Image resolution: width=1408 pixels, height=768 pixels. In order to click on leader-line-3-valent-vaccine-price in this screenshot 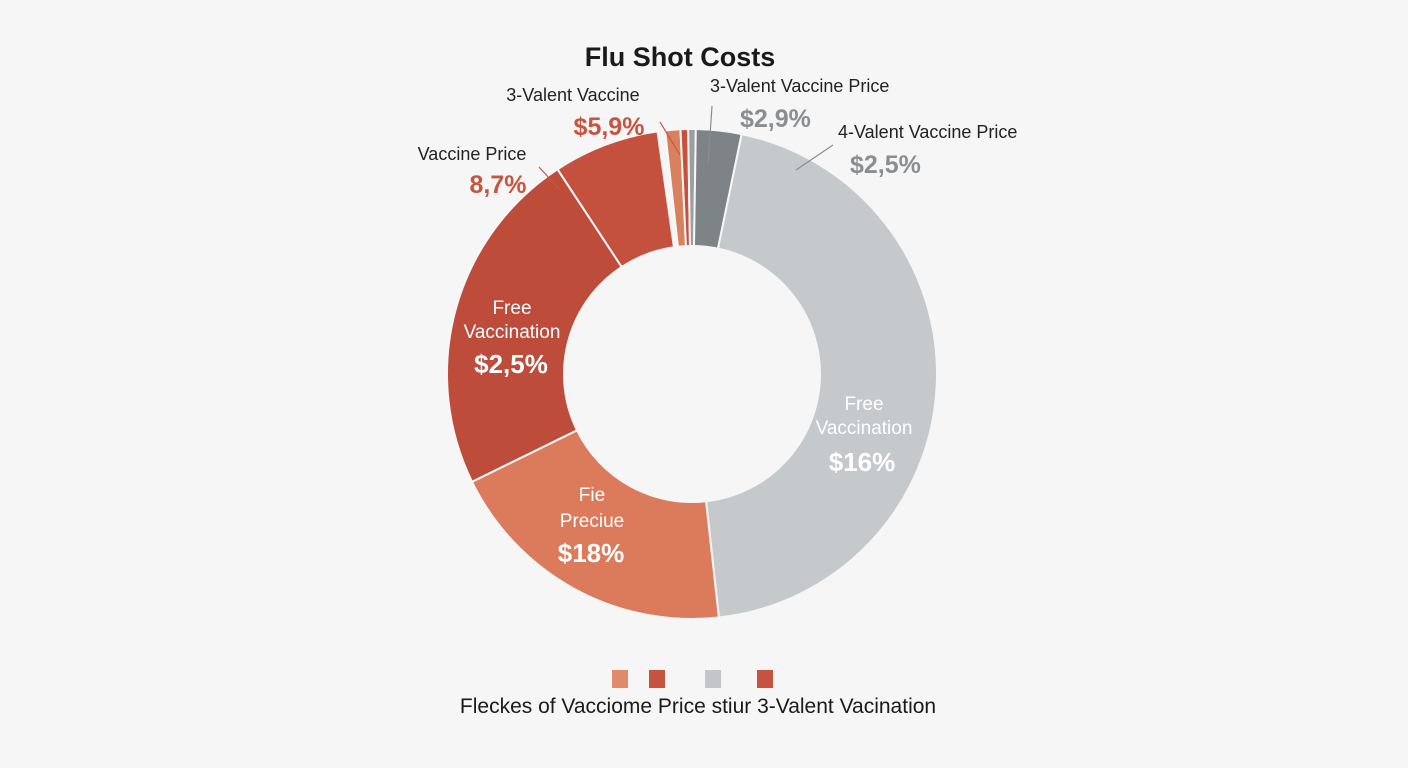, I will do `click(710, 135)`.